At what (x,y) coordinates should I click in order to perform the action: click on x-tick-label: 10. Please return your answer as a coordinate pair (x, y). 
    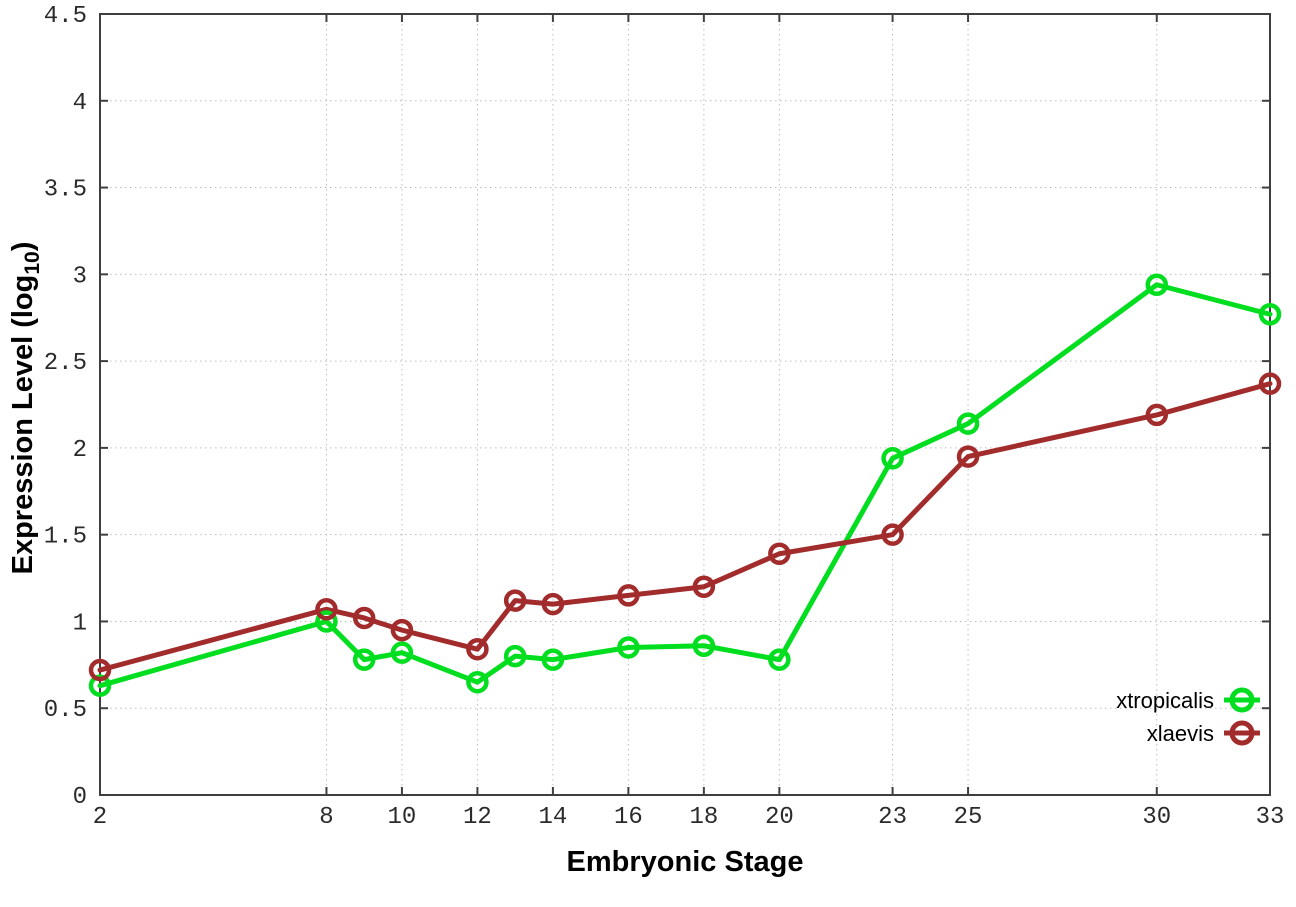
    Looking at the image, I should click on (402, 817).